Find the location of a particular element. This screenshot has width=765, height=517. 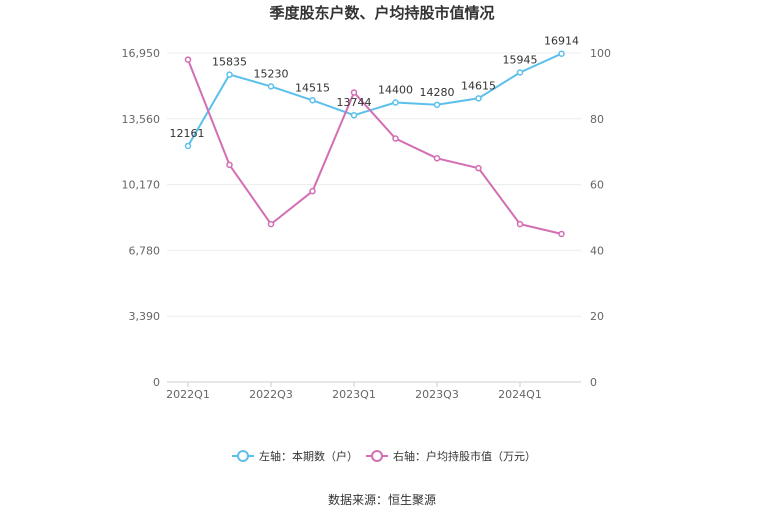

left-tick-label: 6,780 is located at coordinates (145, 250).